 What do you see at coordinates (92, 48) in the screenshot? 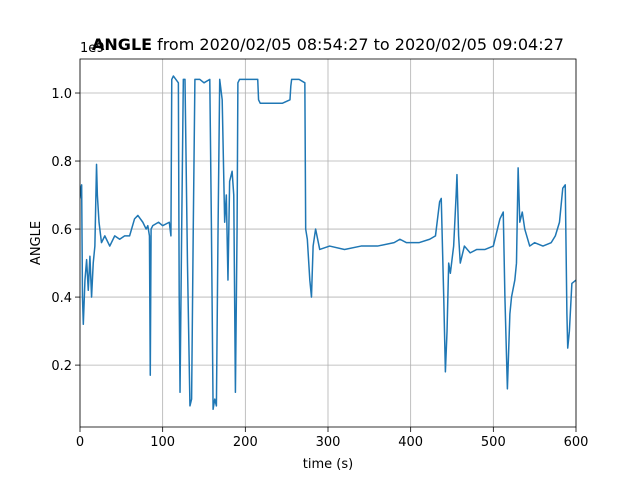
I see `y-offset-text: 1e9` at bounding box center [92, 48].